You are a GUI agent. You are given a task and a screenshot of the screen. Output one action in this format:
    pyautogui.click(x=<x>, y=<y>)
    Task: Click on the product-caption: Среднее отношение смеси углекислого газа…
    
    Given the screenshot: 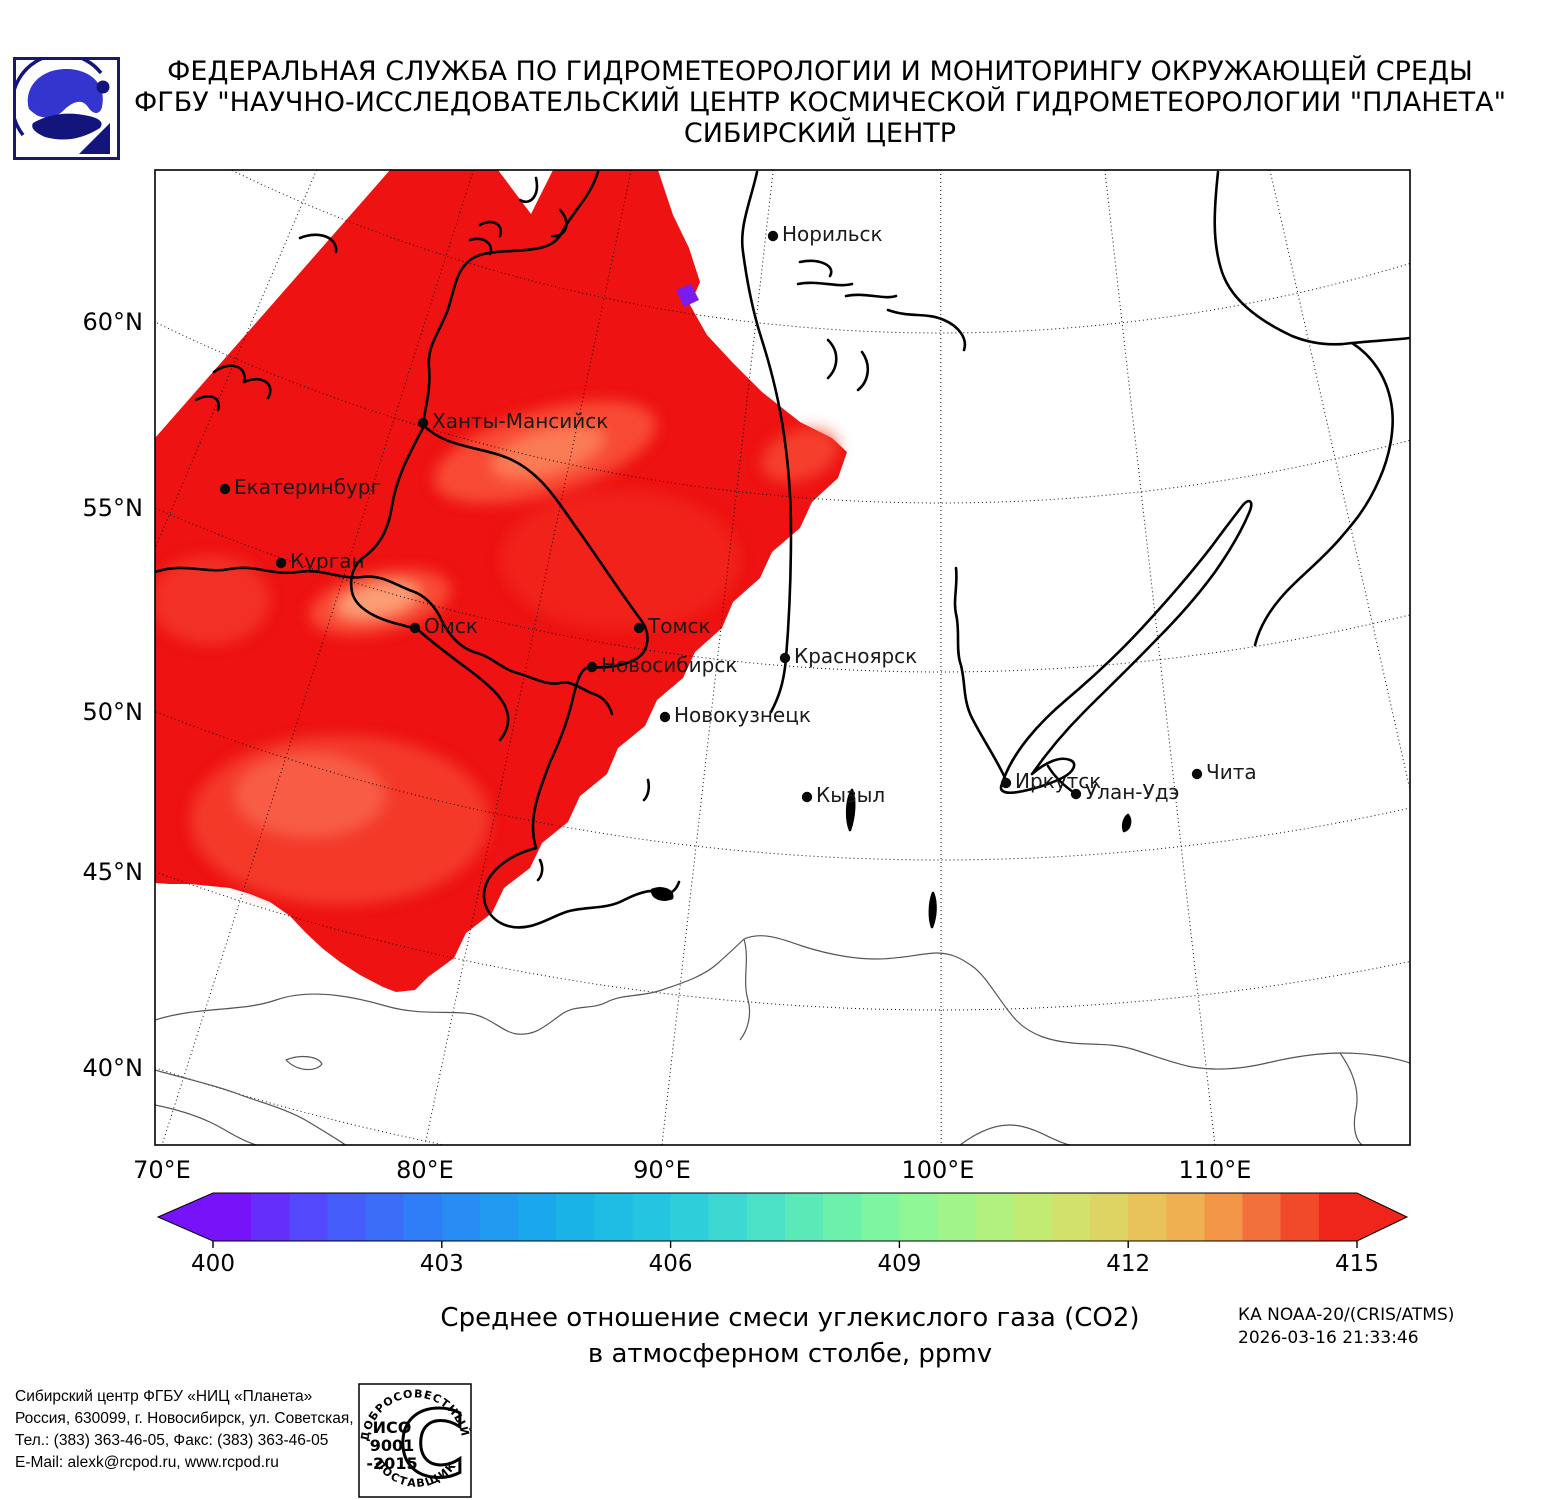 What is the action you would take?
    pyautogui.click(x=790, y=1336)
    